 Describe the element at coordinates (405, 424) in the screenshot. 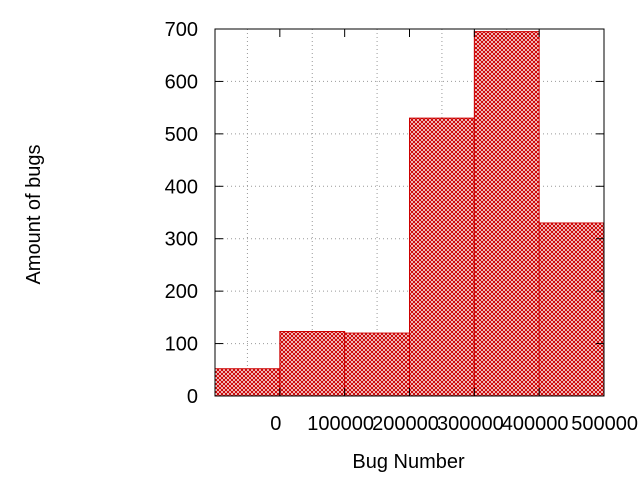

I see `x-tick-label: 200000` at that location.